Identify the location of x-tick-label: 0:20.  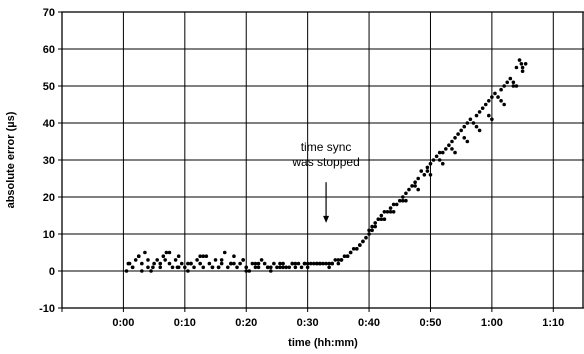
(246, 323).